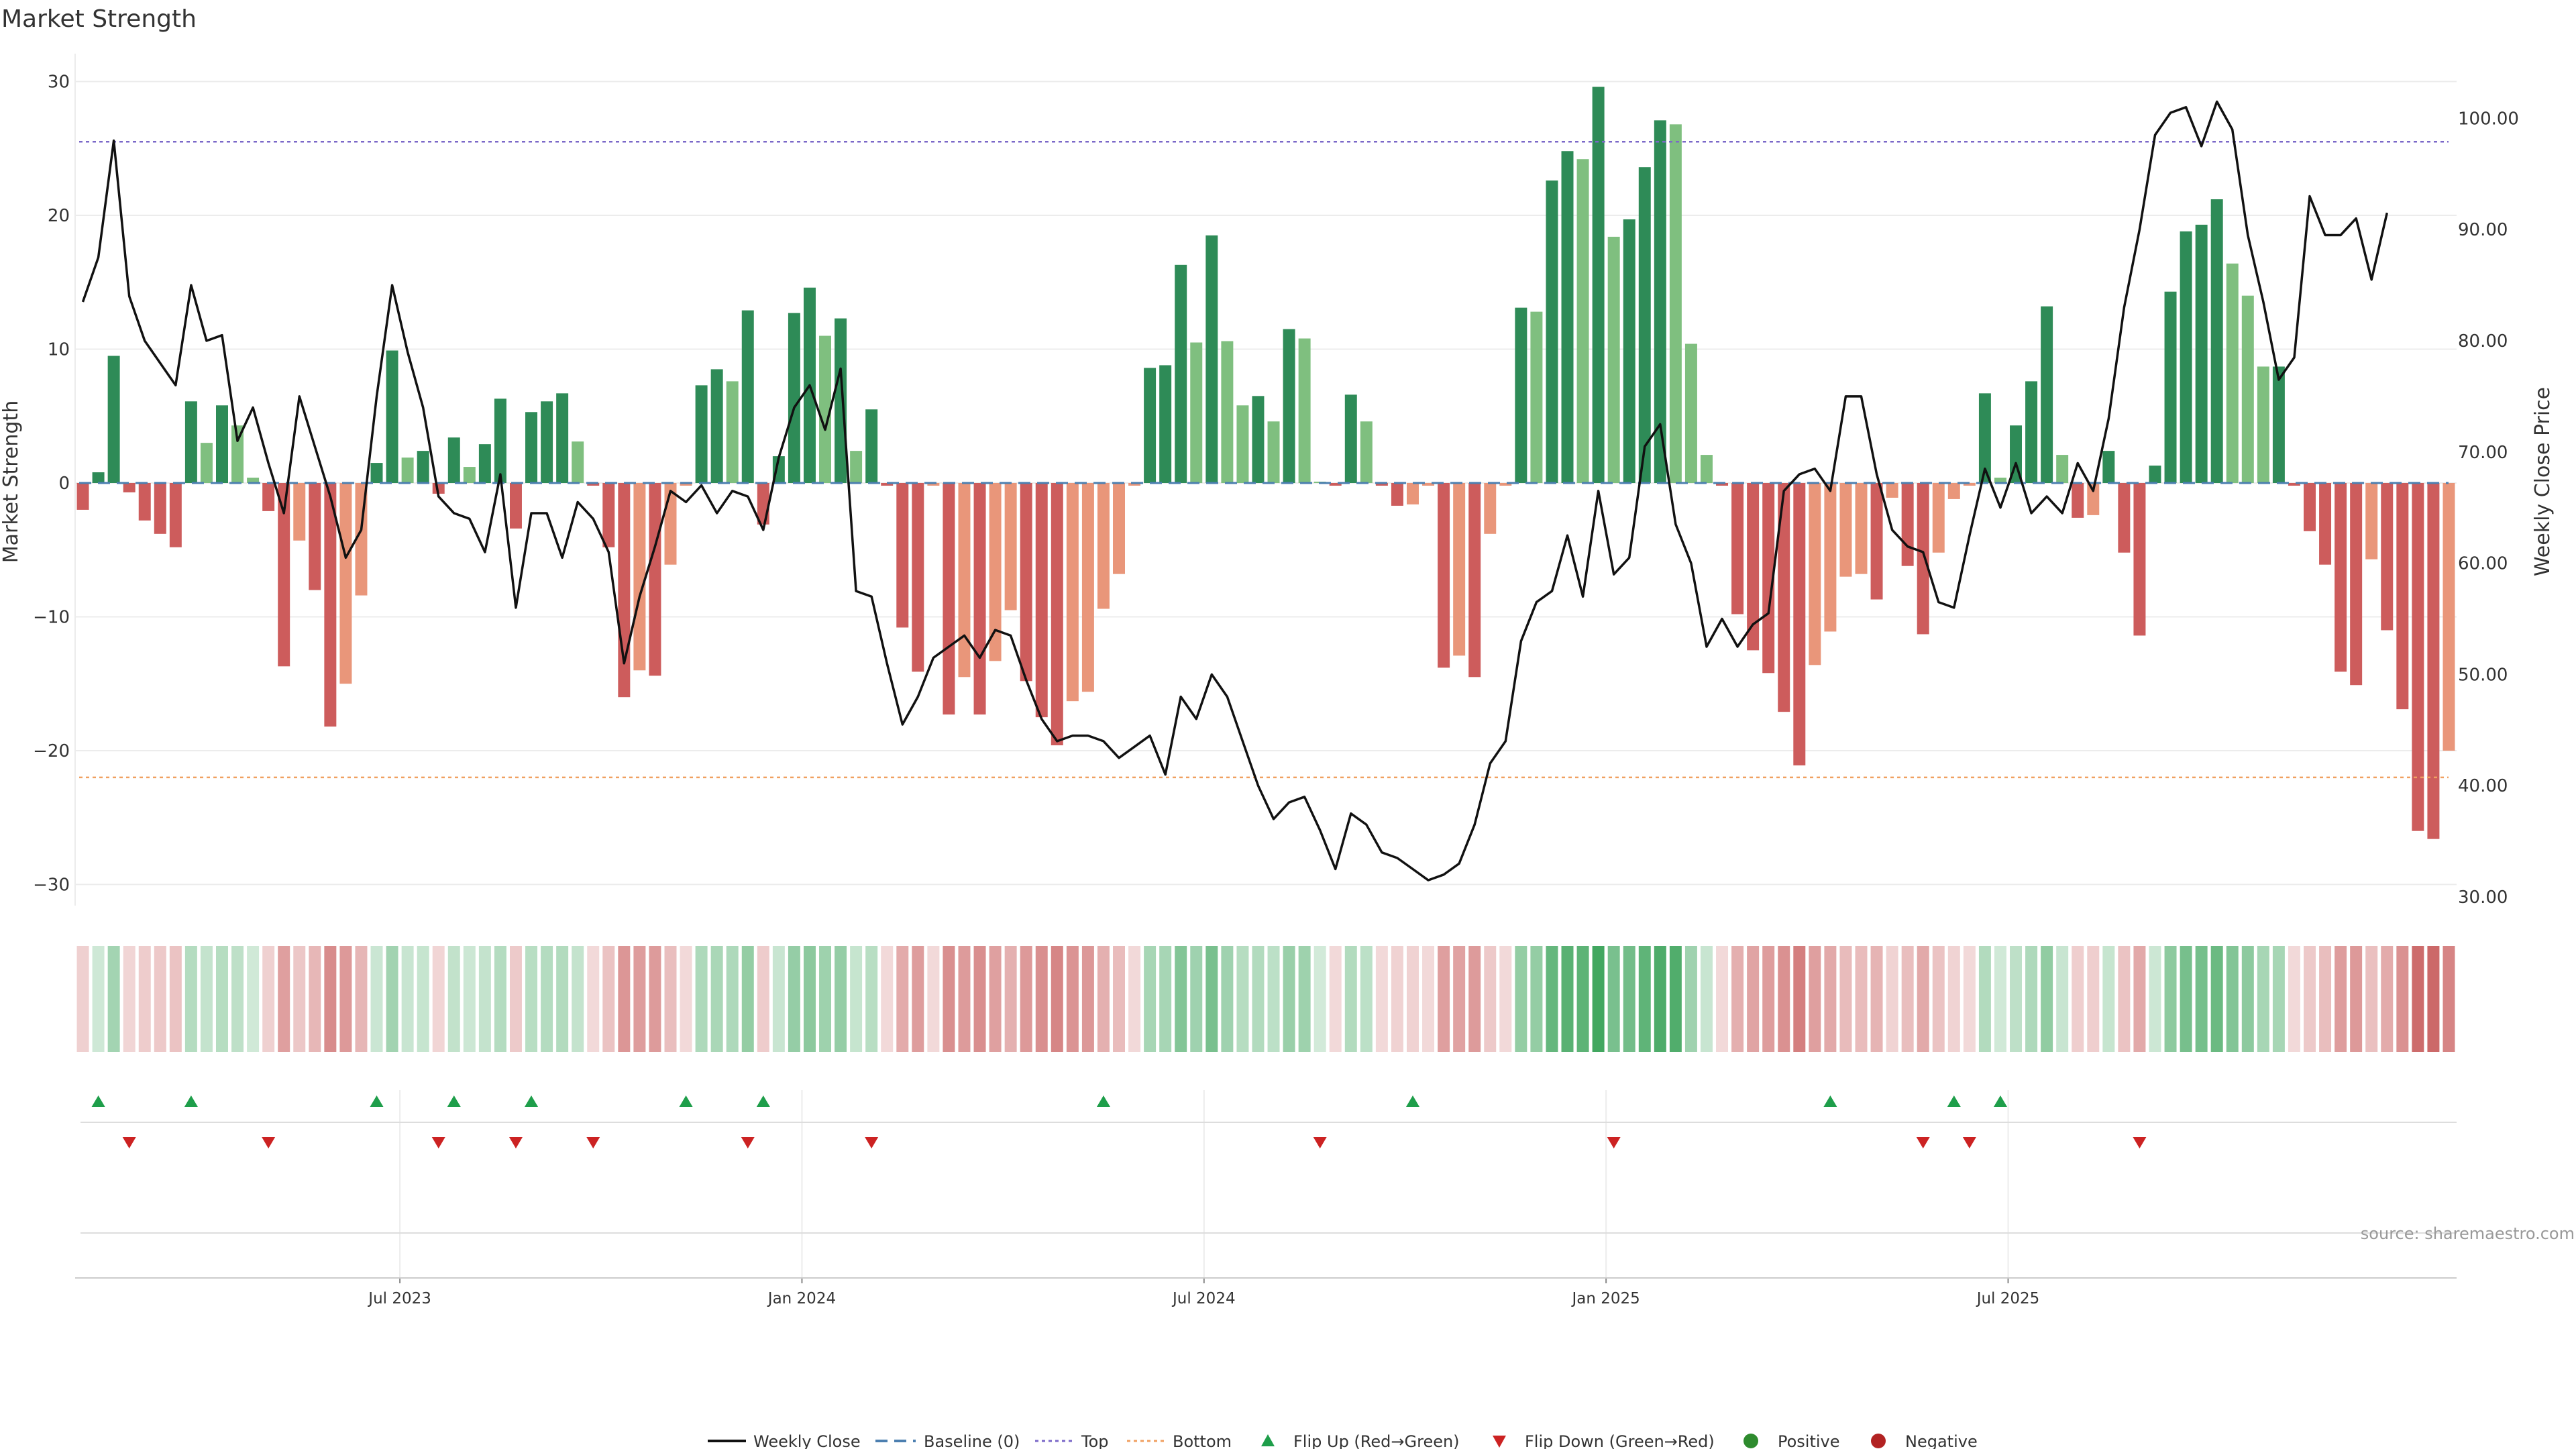  Describe the element at coordinates (1265, 999) in the screenshot. I see `heat-strip` at that location.